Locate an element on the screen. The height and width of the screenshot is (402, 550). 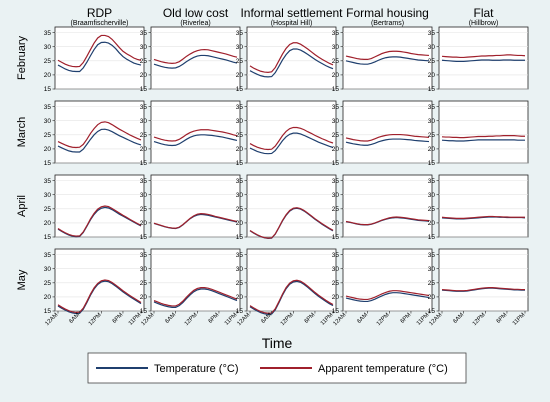
column-title: RDP is located at coordinates (99, 13).